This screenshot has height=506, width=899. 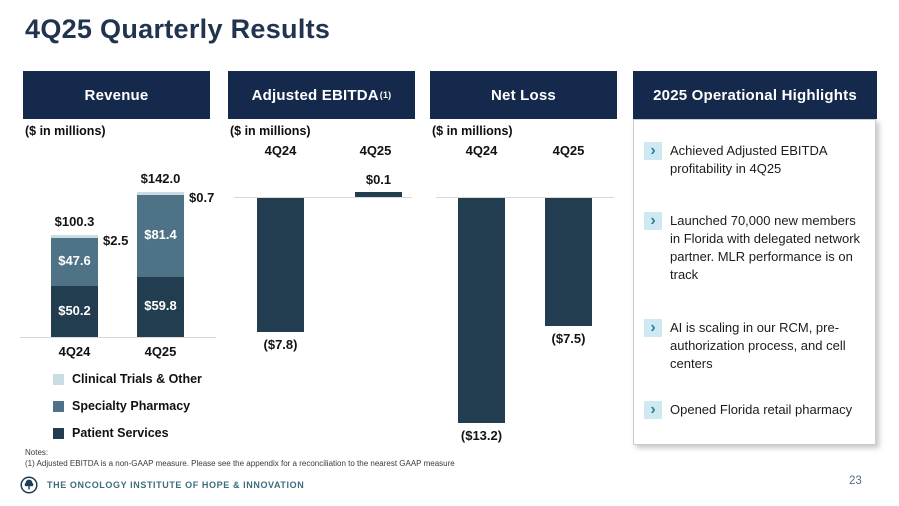 What do you see at coordinates (568, 262) in the screenshot?
I see `net-loss-bar-4q25` at bounding box center [568, 262].